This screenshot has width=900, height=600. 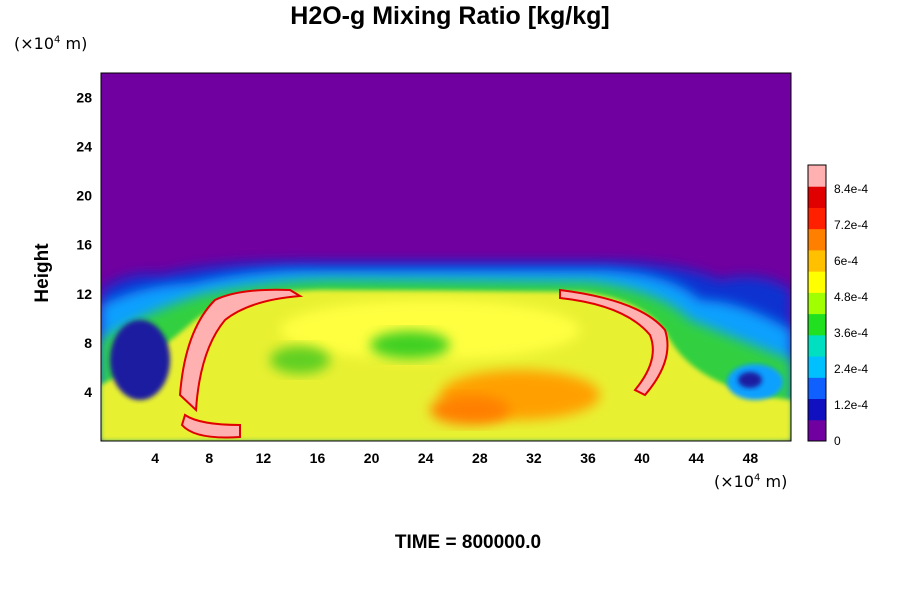 I want to click on green-eddy-center, so click(x=410, y=345).